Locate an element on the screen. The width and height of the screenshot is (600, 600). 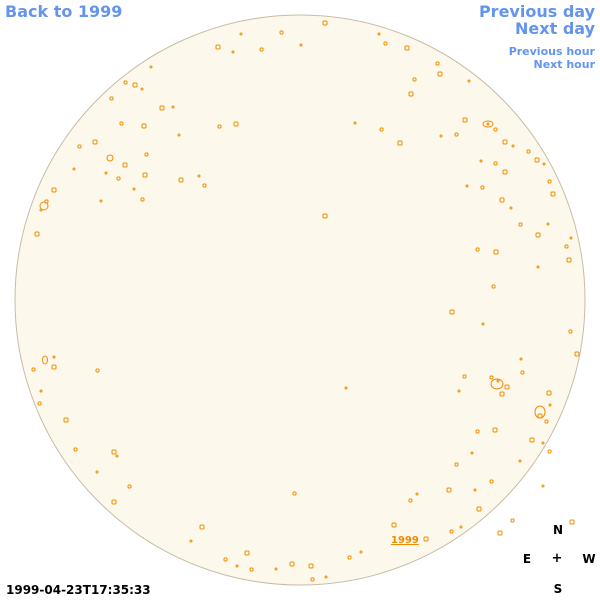
compass-south: S is located at coordinates (558, 589).